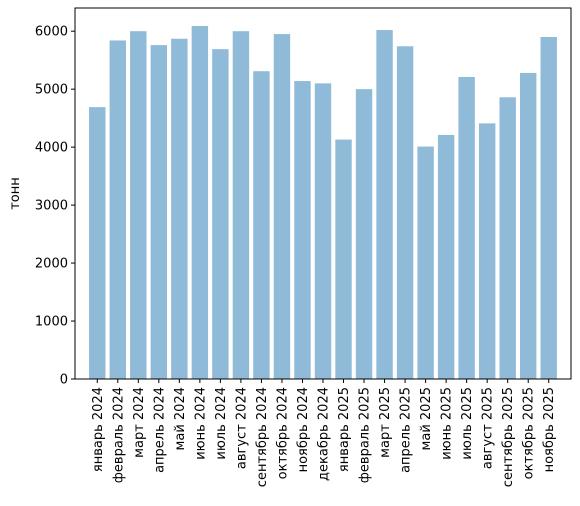  Describe the element at coordinates (365, 435) in the screenshot. I see `x-tick-label: февраль 2025` at that location.